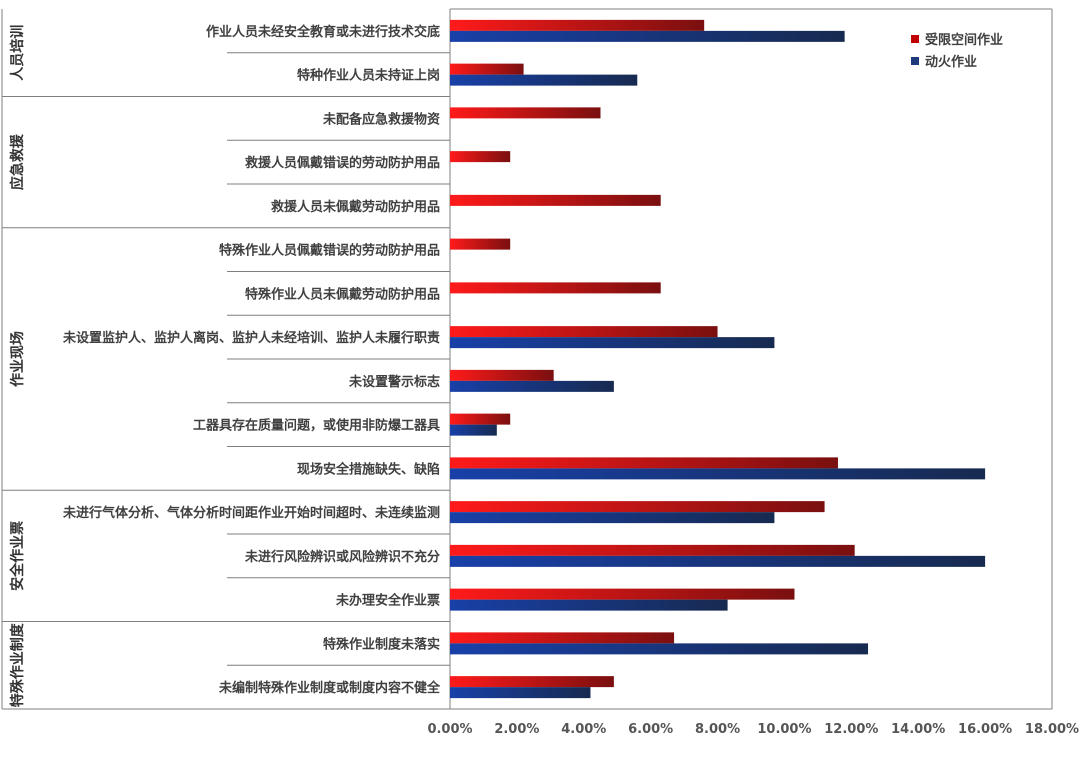 This screenshot has width=1080, height=777. Describe the element at coordinates (516, 729) in the screenshot. I see `x-tick-label: 2.00%` at that location.